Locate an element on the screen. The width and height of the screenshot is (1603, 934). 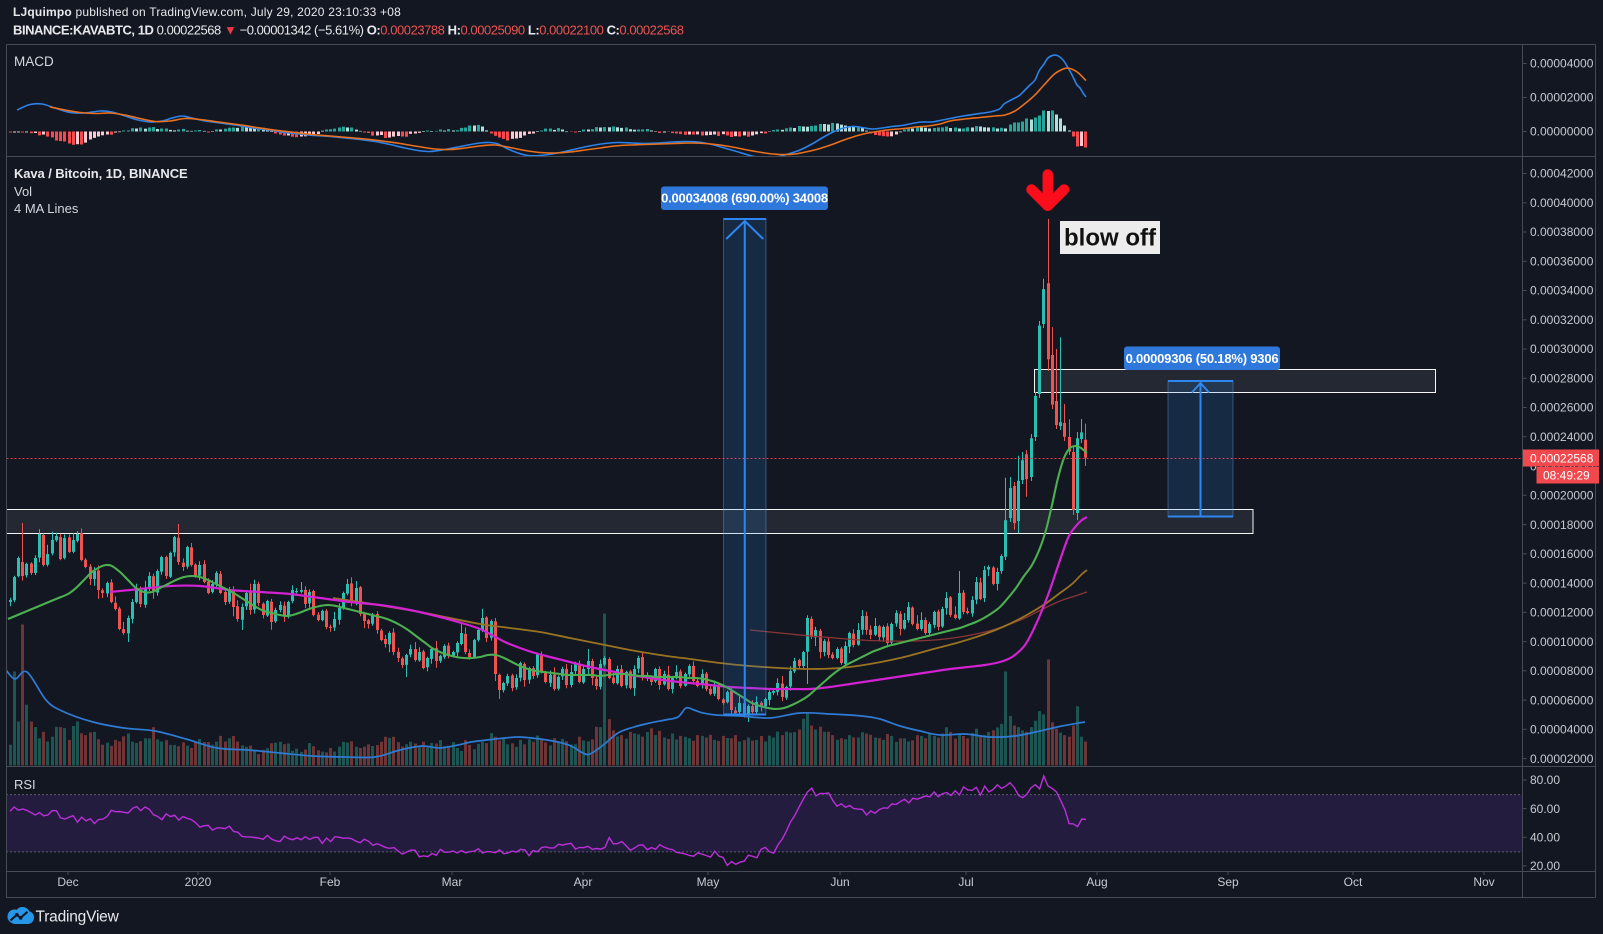
svg-text: 0.00042000 is located at coordinates (1562, 174).